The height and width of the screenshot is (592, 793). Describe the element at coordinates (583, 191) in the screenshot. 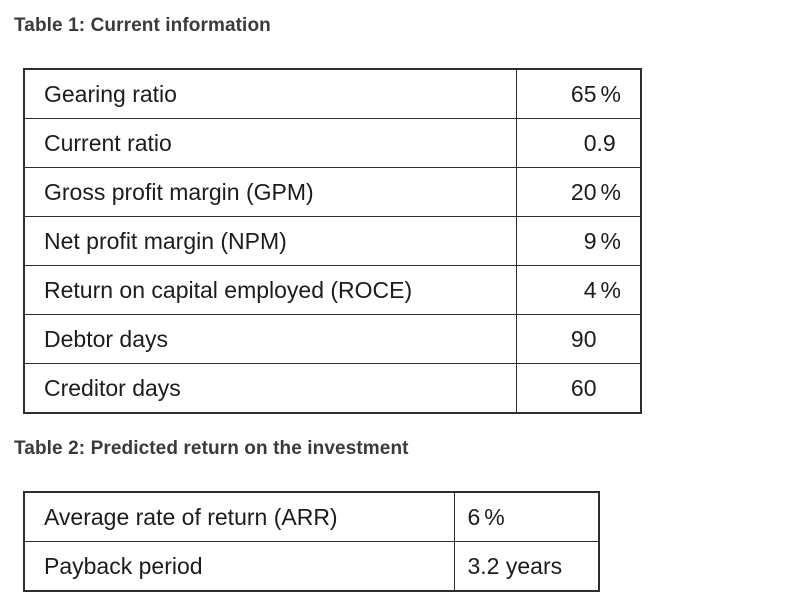

I see `value-number: 20` at that location.